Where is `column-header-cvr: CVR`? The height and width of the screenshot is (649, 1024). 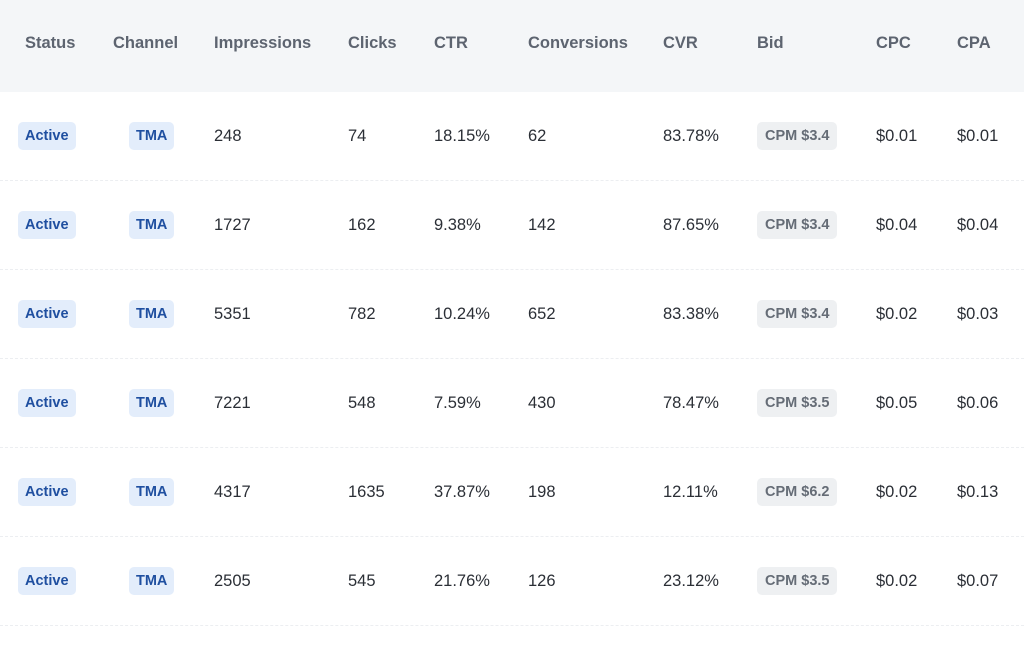
column-header-cvr: CVR is located at coordinates (680, 43).